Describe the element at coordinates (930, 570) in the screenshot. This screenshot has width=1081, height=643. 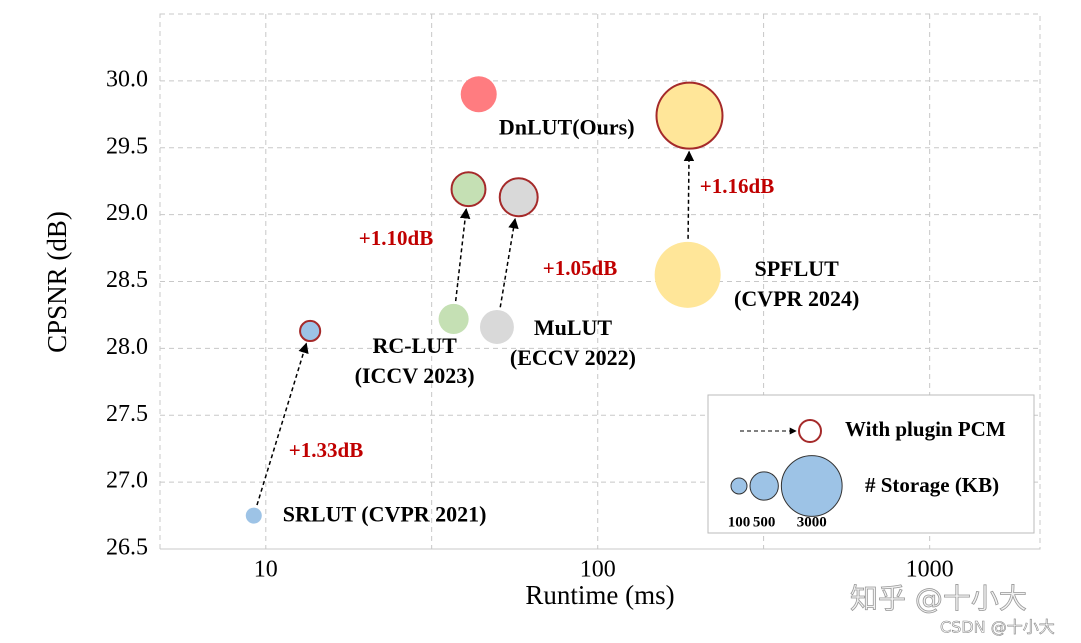
I see `x-tick-label: 1000` at that location.